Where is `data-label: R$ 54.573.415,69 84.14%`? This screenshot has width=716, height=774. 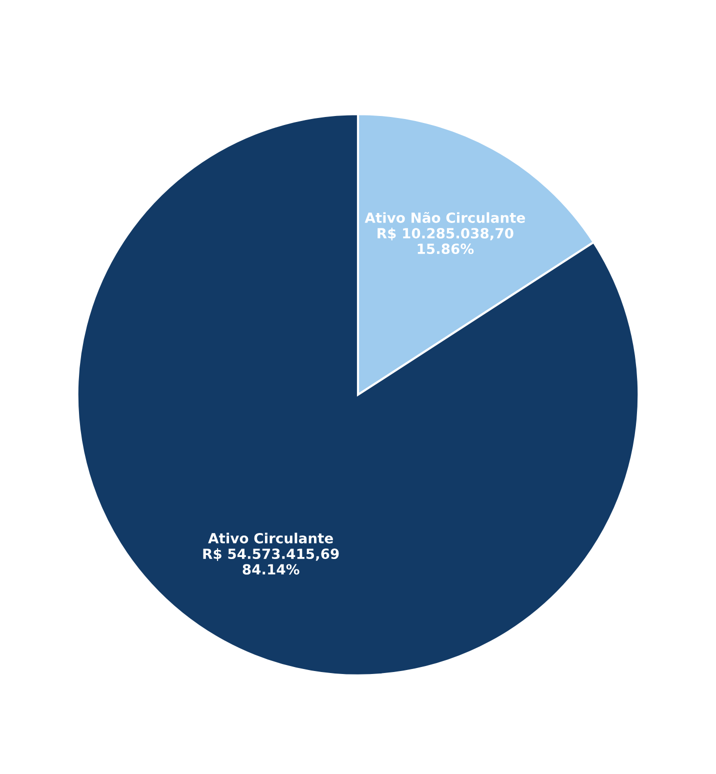 data-label: R$ 54.573.415,69 84.14% is located at coordinates (271, 561).